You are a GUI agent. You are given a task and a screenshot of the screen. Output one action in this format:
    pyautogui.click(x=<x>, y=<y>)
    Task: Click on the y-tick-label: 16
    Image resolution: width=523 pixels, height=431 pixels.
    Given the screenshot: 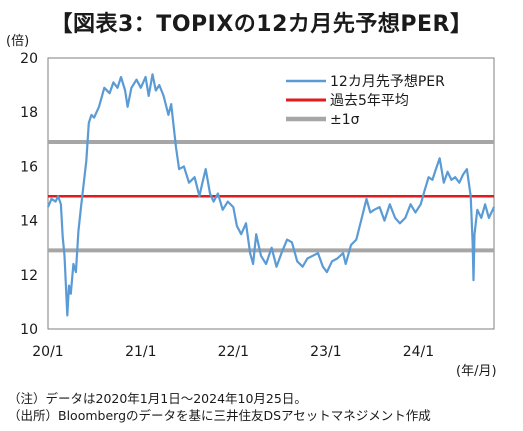 What is the action you would take?
    pyautogui.click(x=29, y=167)
    